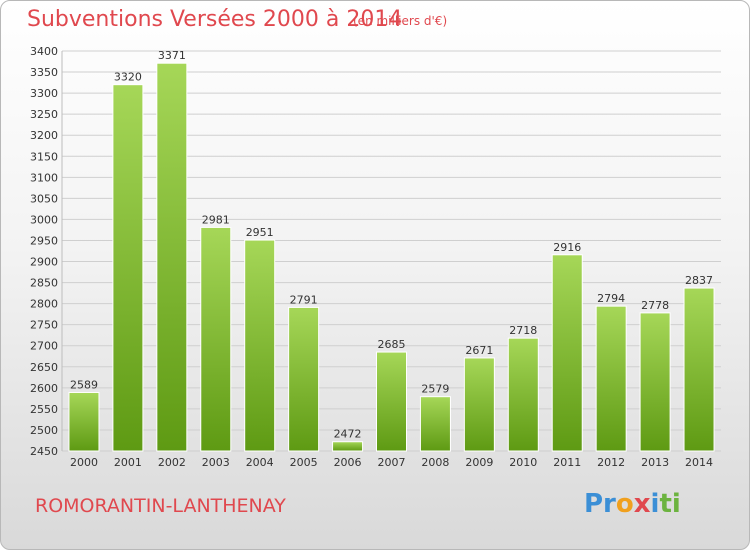 Image resolution: width=750 pixels, height=550 pixels. I want to click on y-tick-label: 3000, so click(44, 219).